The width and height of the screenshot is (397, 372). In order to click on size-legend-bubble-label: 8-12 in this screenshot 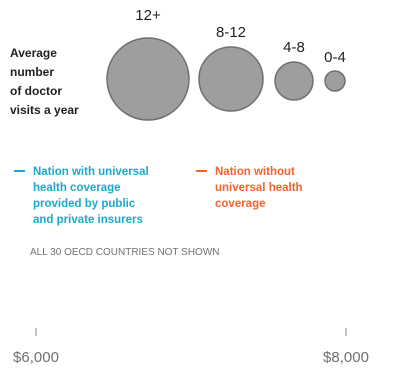, I will do `click(231, 32)`.